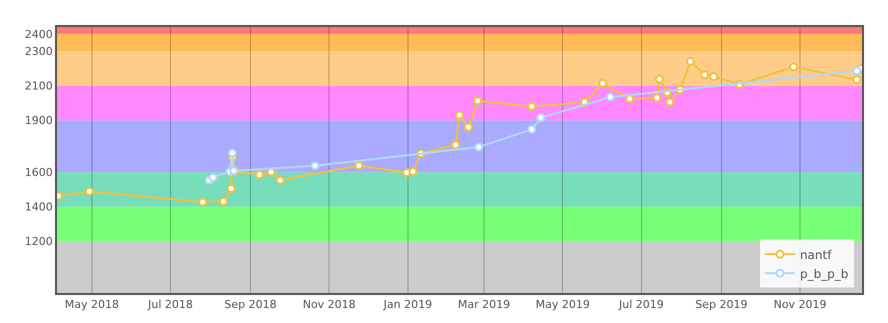 The image size is (888, 323). I want to click on x-tick-label: Nov 2018, so click(329, 305).